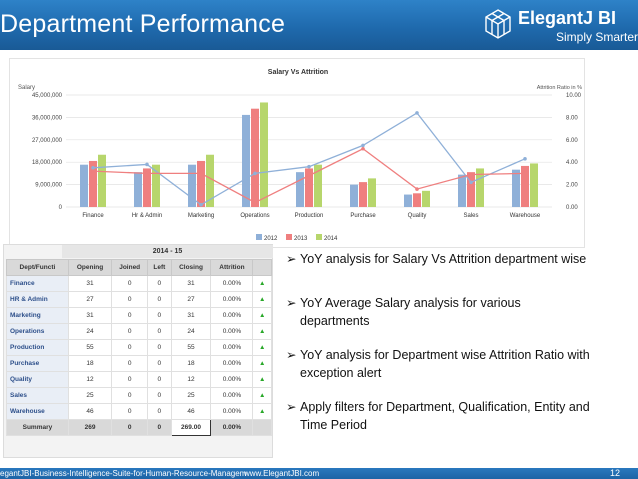 The width and height of the screenshot is (638, 479). I want to click on bar-2013-hr-admin, so click(147, 187).